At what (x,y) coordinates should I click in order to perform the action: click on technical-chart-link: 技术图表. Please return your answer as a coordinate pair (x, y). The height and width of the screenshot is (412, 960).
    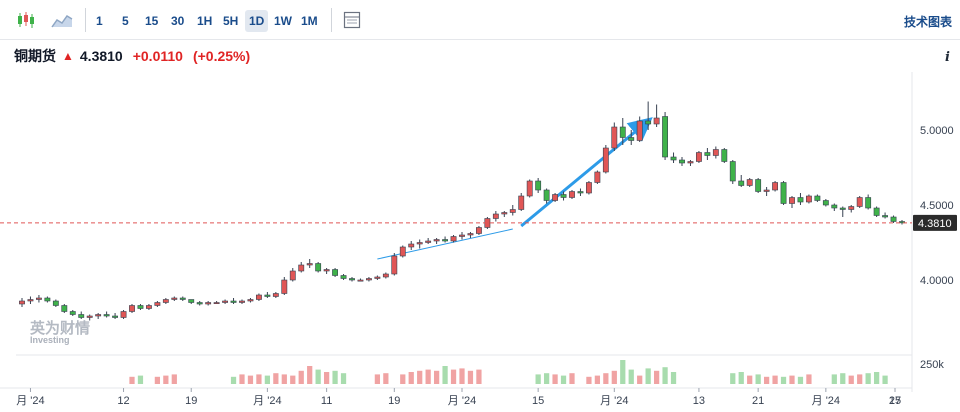
    Looking at the image, I should click on (927, 22).